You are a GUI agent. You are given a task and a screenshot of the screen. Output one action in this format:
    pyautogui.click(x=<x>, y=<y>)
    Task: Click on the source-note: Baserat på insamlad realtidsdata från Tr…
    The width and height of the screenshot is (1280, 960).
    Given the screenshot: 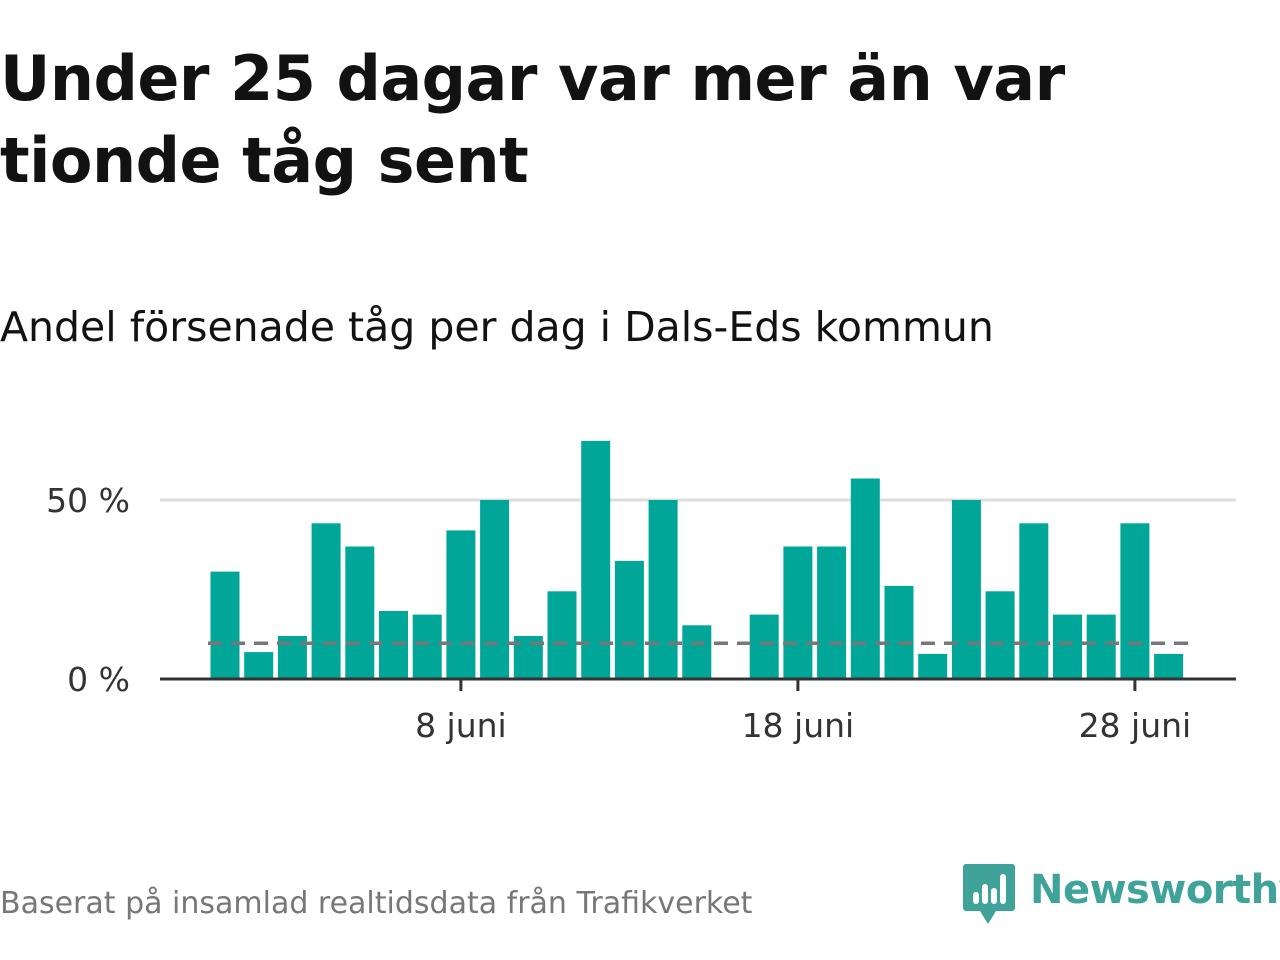 What is the action you would take?
    pyautogui.click(x=376, y=903)
    